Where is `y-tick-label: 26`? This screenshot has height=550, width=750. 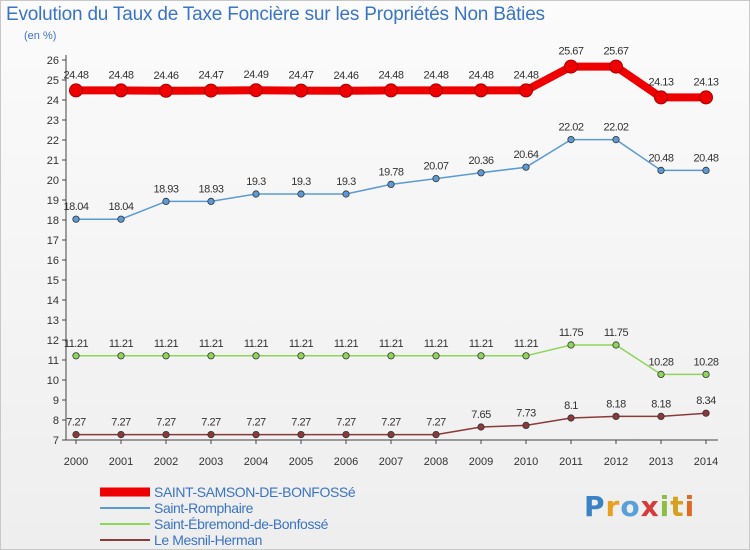
y-tick-label: 26 is located at coordinates (53, 61).